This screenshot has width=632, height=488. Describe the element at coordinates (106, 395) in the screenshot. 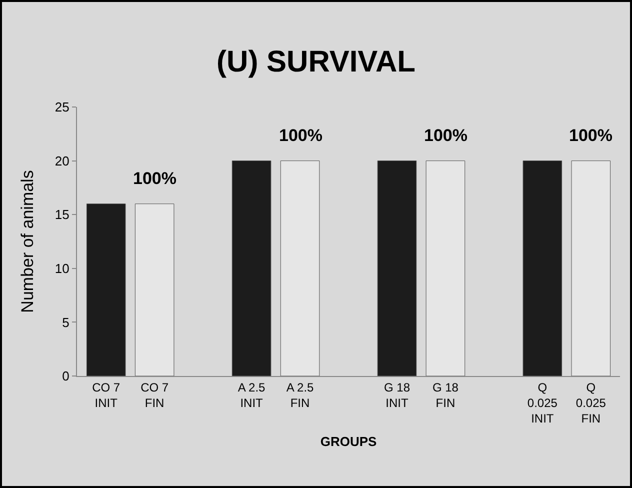

I see `x-tick-label: CO 7 INIT` at that location.